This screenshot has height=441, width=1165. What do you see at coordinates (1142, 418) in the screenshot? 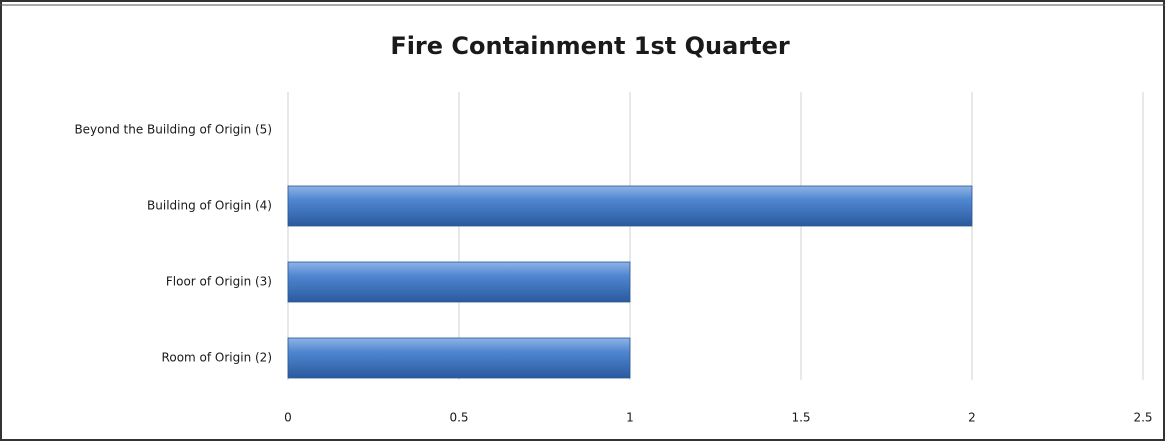
I see `x-tick-label: 2.5` at bounding box center [1142, 418].